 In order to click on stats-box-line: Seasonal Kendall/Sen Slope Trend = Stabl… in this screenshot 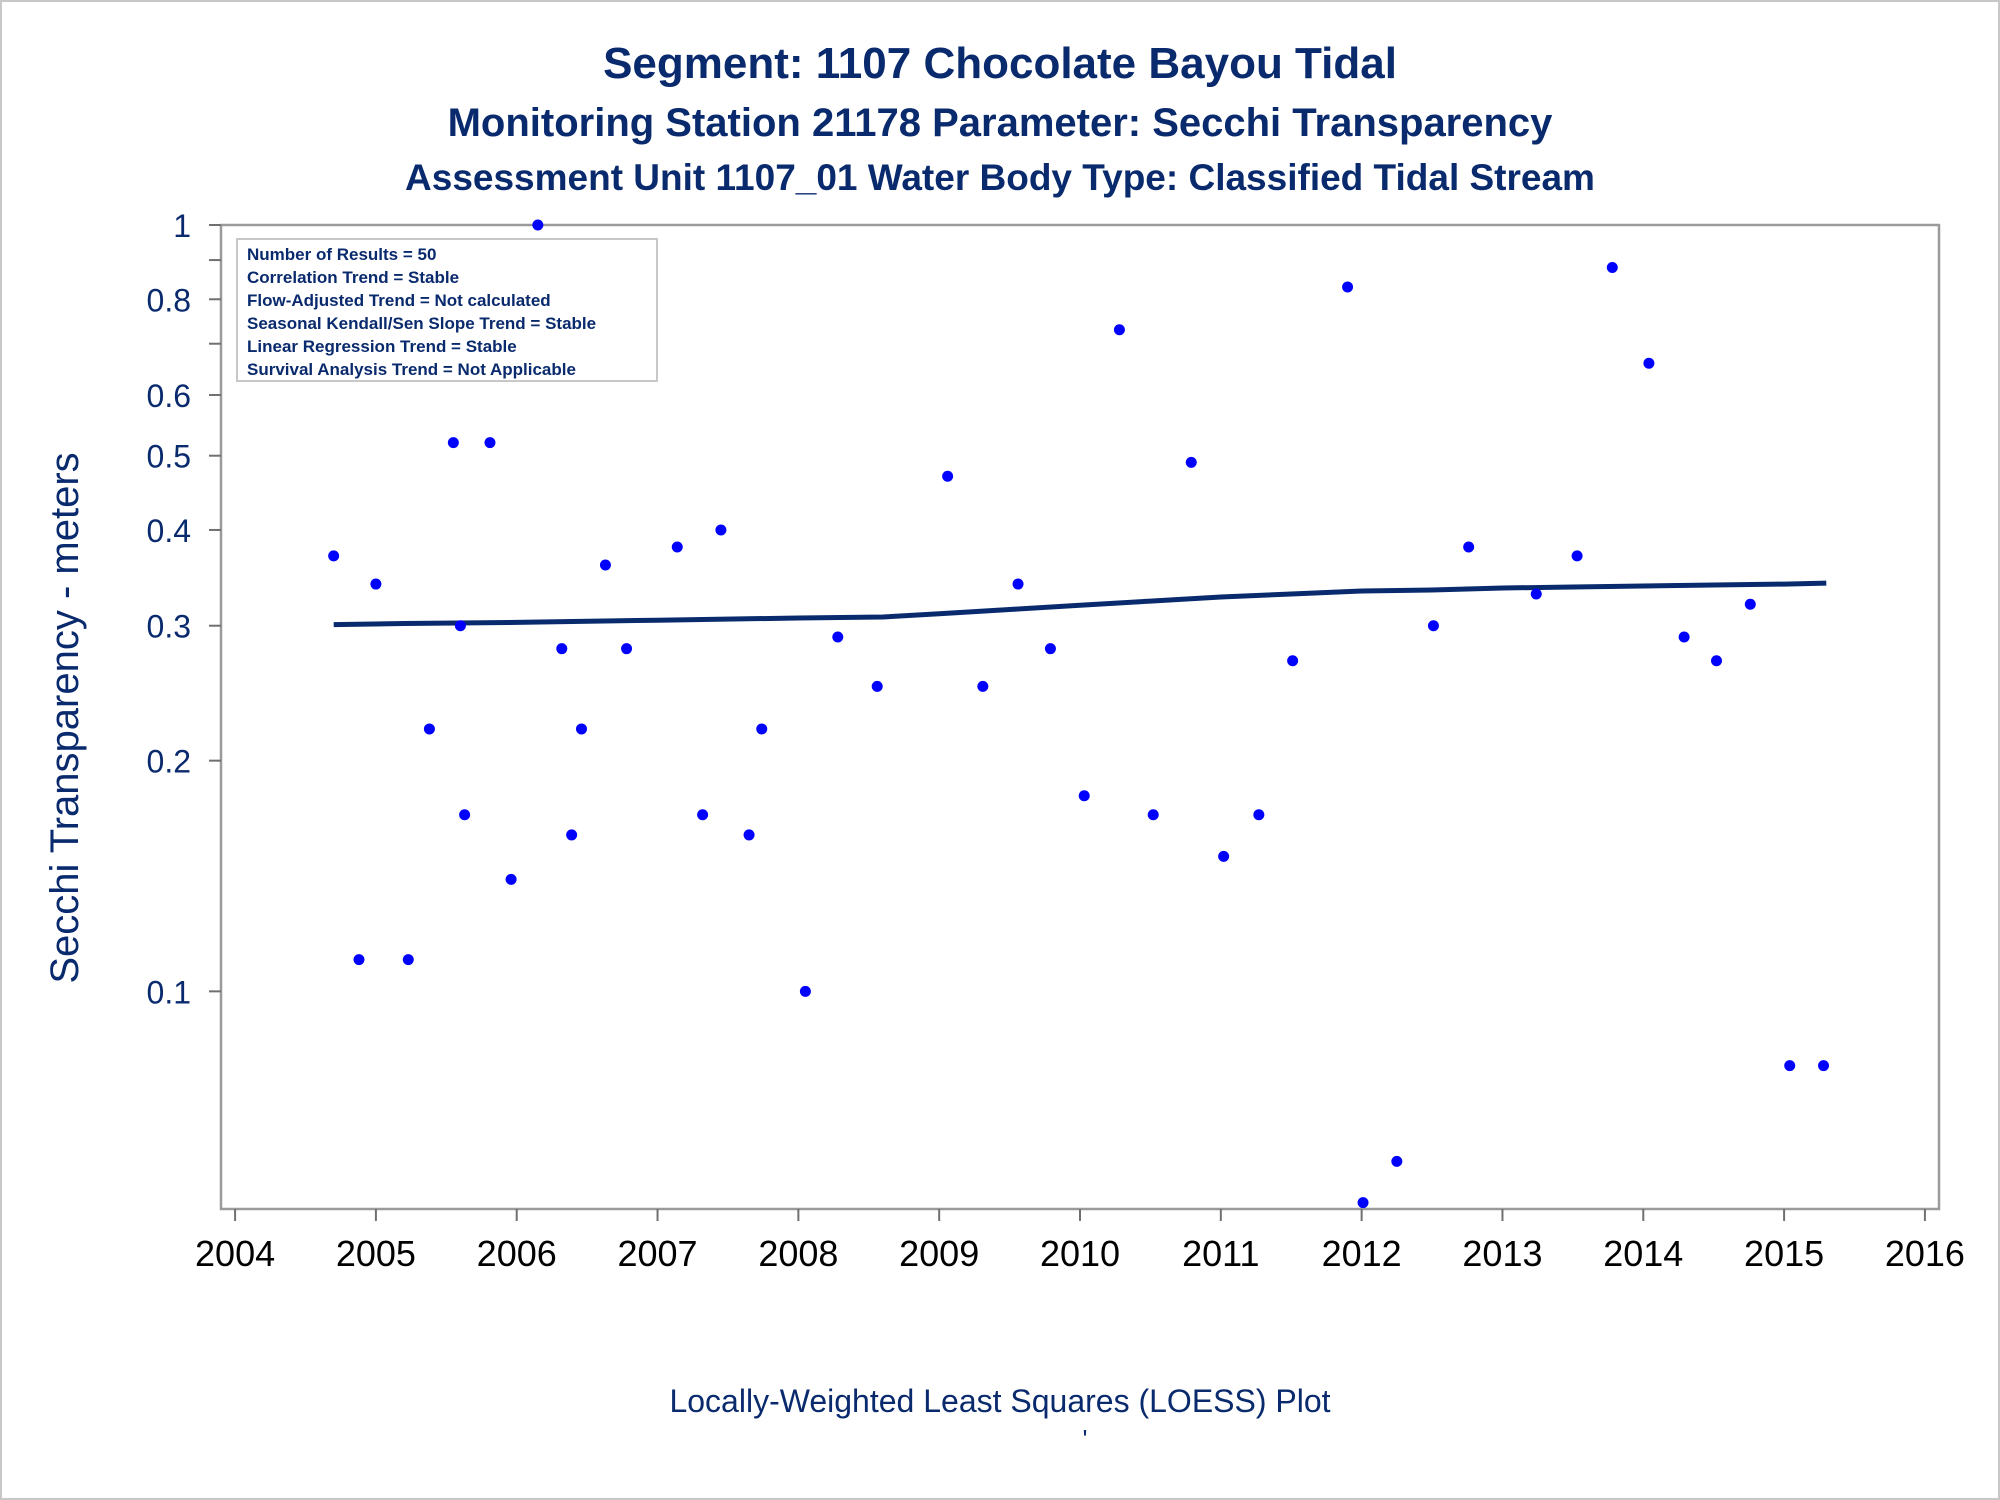, I will do `click(421, 323)`.